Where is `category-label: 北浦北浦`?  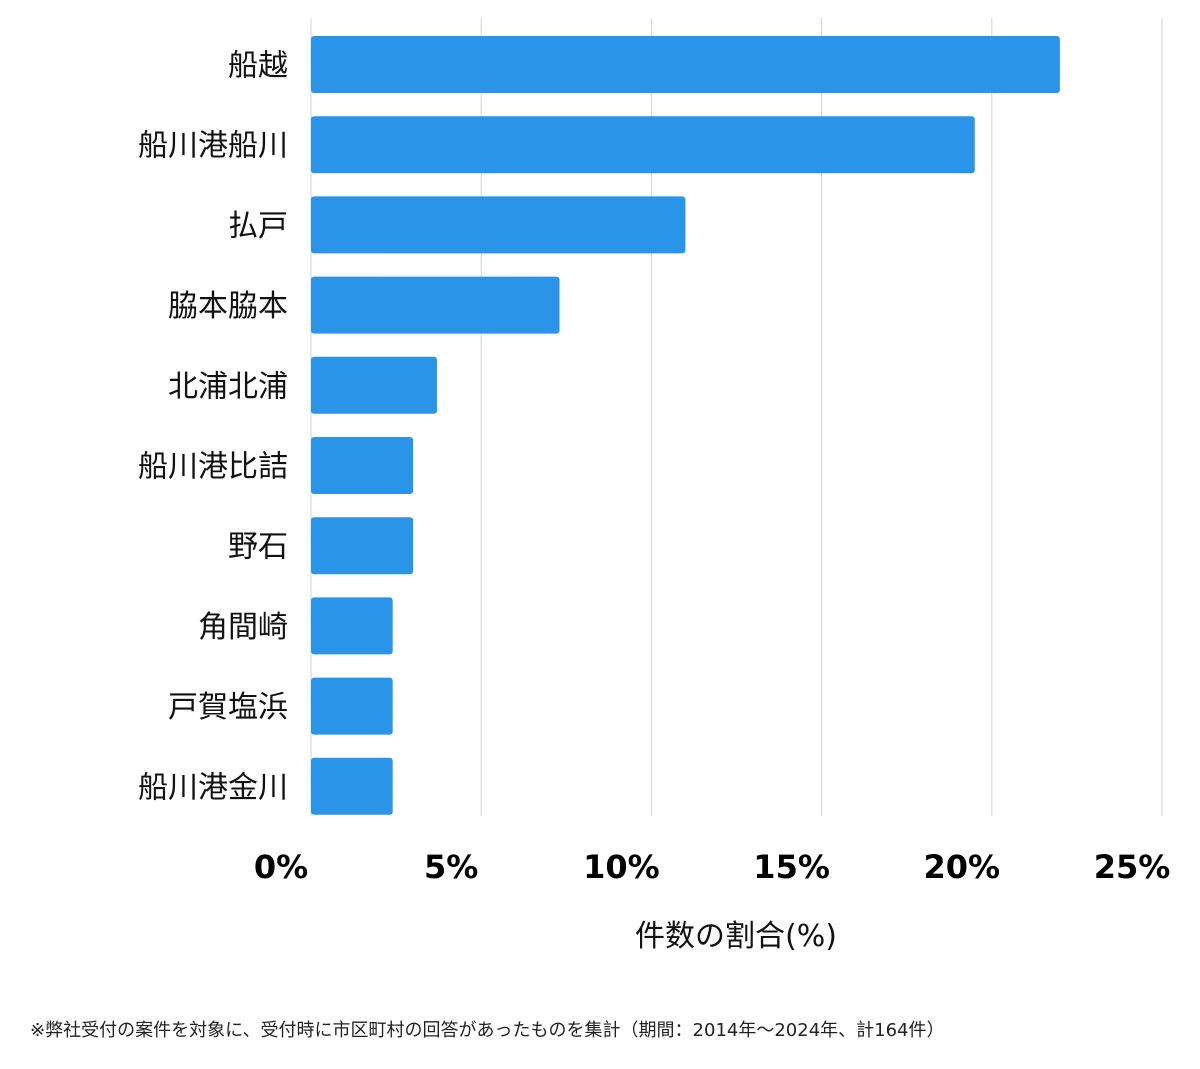 category-label: 北浦北浦 is located at coordinates (228, 386).